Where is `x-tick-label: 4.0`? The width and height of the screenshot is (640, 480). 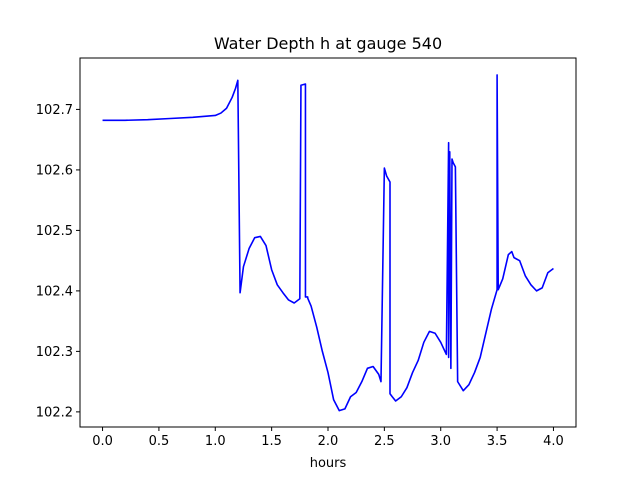
x-tick-label: 4.0 is located at coordinates (553, 441).